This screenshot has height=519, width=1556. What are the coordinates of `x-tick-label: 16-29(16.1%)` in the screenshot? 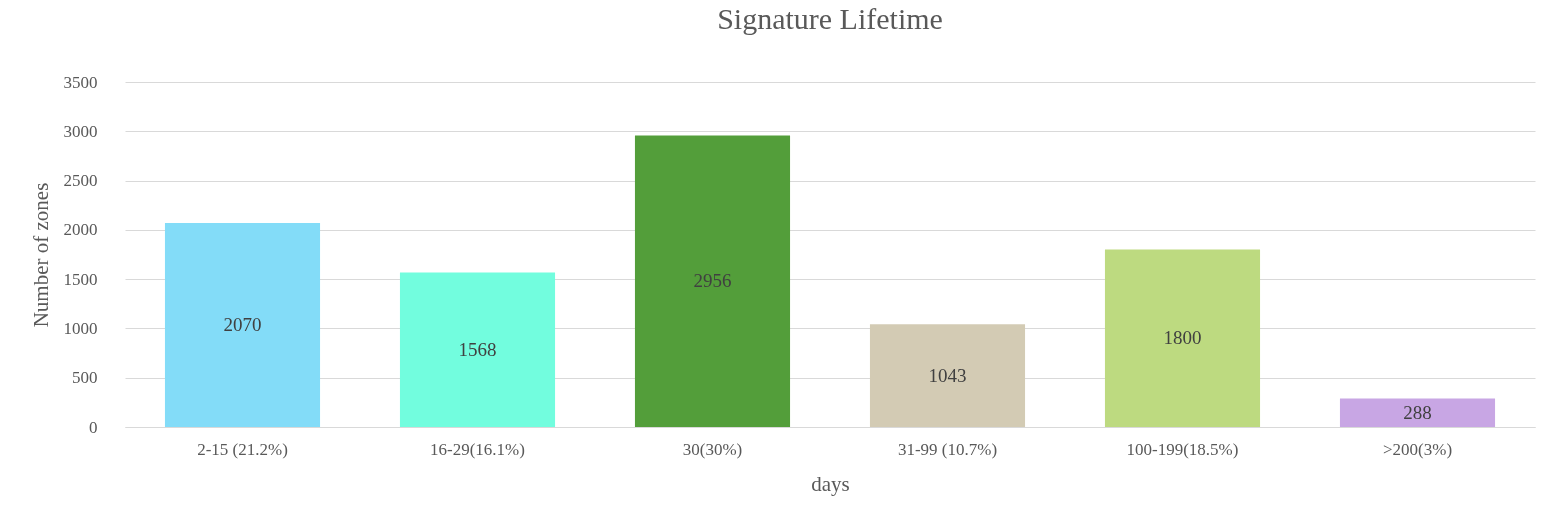 It's located at (477, 449).